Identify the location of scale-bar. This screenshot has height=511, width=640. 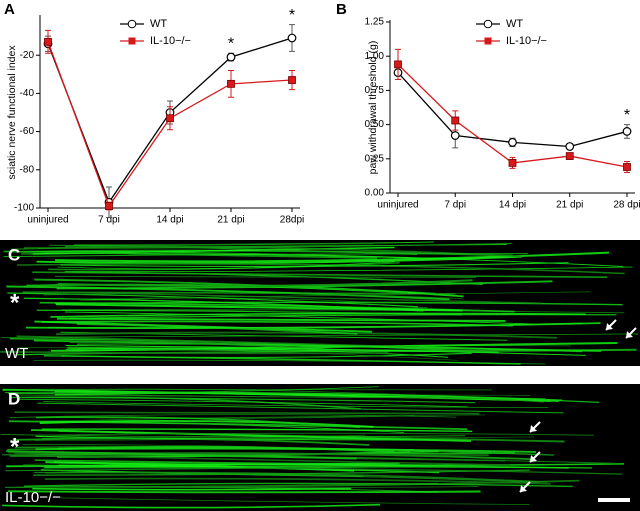
(614, 500).